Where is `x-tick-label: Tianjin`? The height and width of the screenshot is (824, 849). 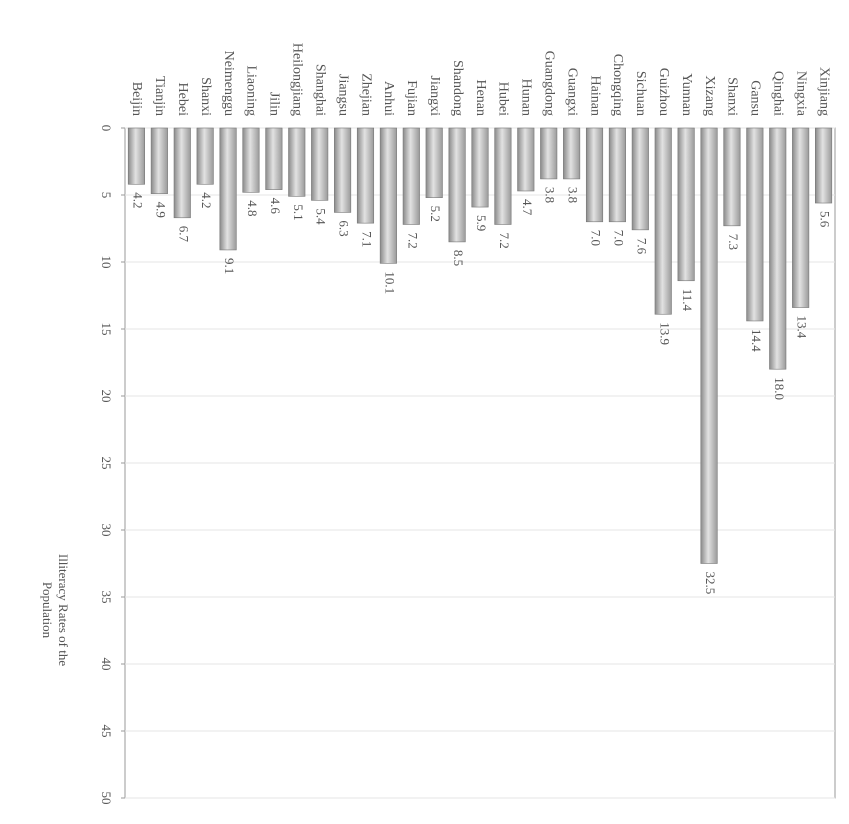 x-tick-label: Tianjin is located at coordinates (159, 96).